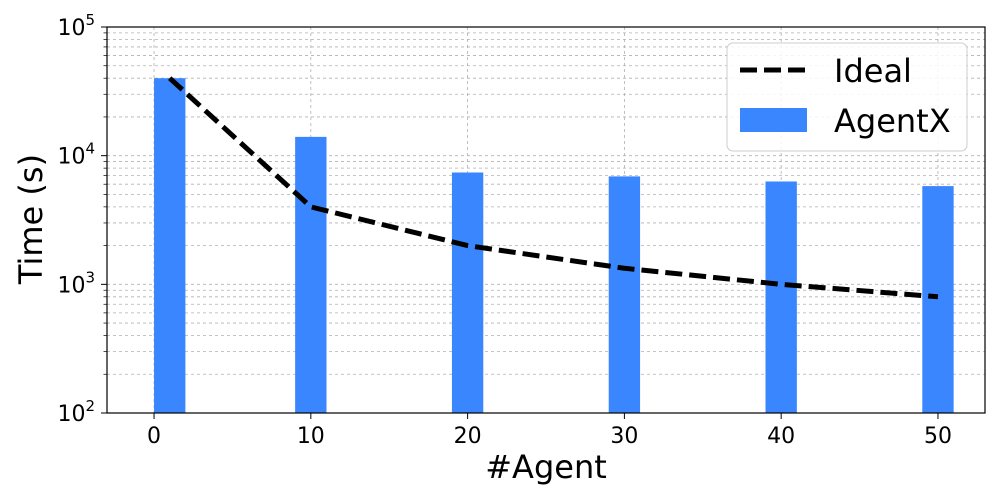 This screenshot has width=1000, height=504. I want to click on y-tick-label: 10⁴, so click(76, 155).